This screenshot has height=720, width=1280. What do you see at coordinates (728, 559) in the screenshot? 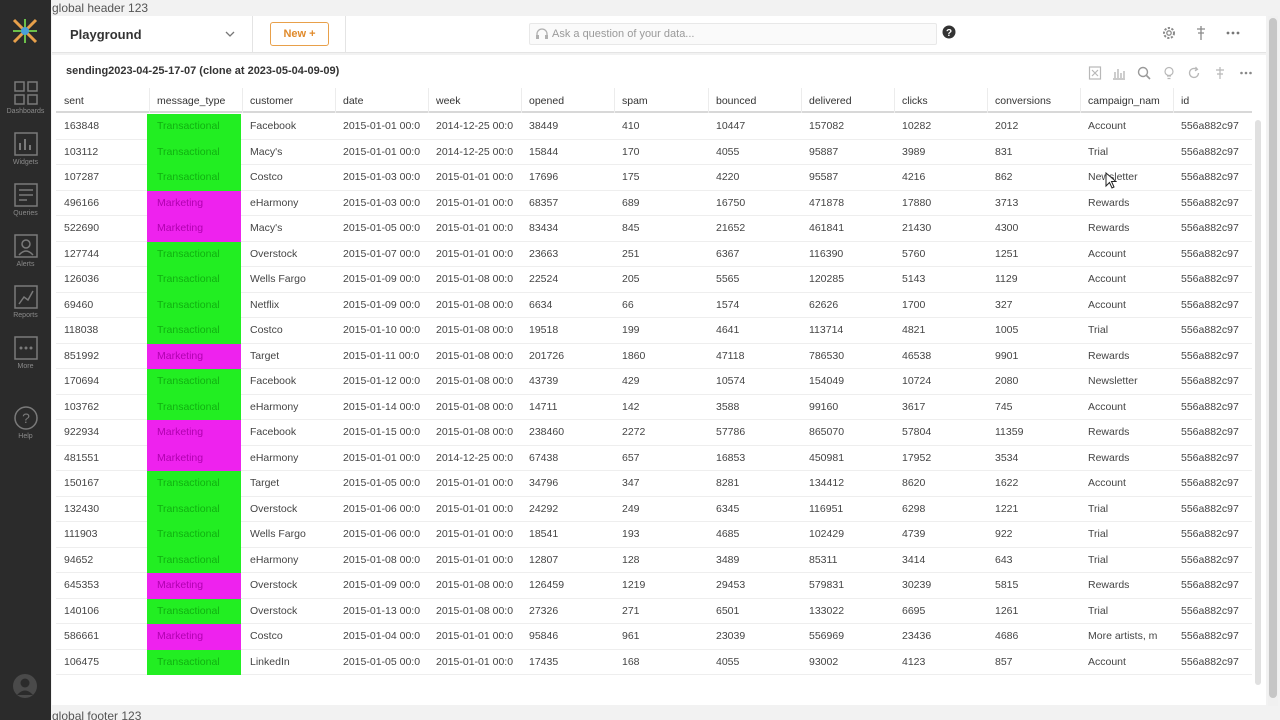
I see `table-cell: 3489` at bounding box center [728, 559].